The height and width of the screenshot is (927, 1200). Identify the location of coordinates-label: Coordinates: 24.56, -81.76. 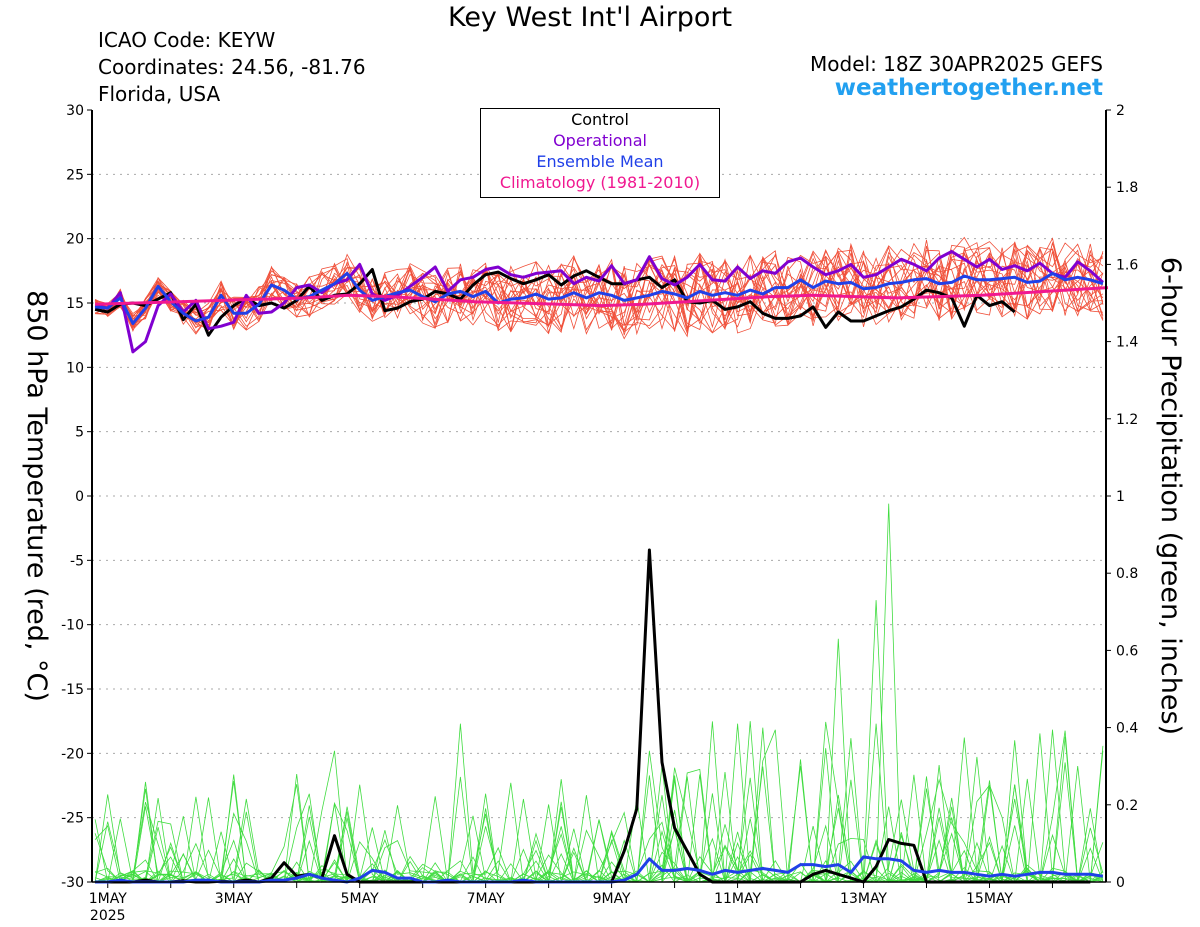
(232, 67).